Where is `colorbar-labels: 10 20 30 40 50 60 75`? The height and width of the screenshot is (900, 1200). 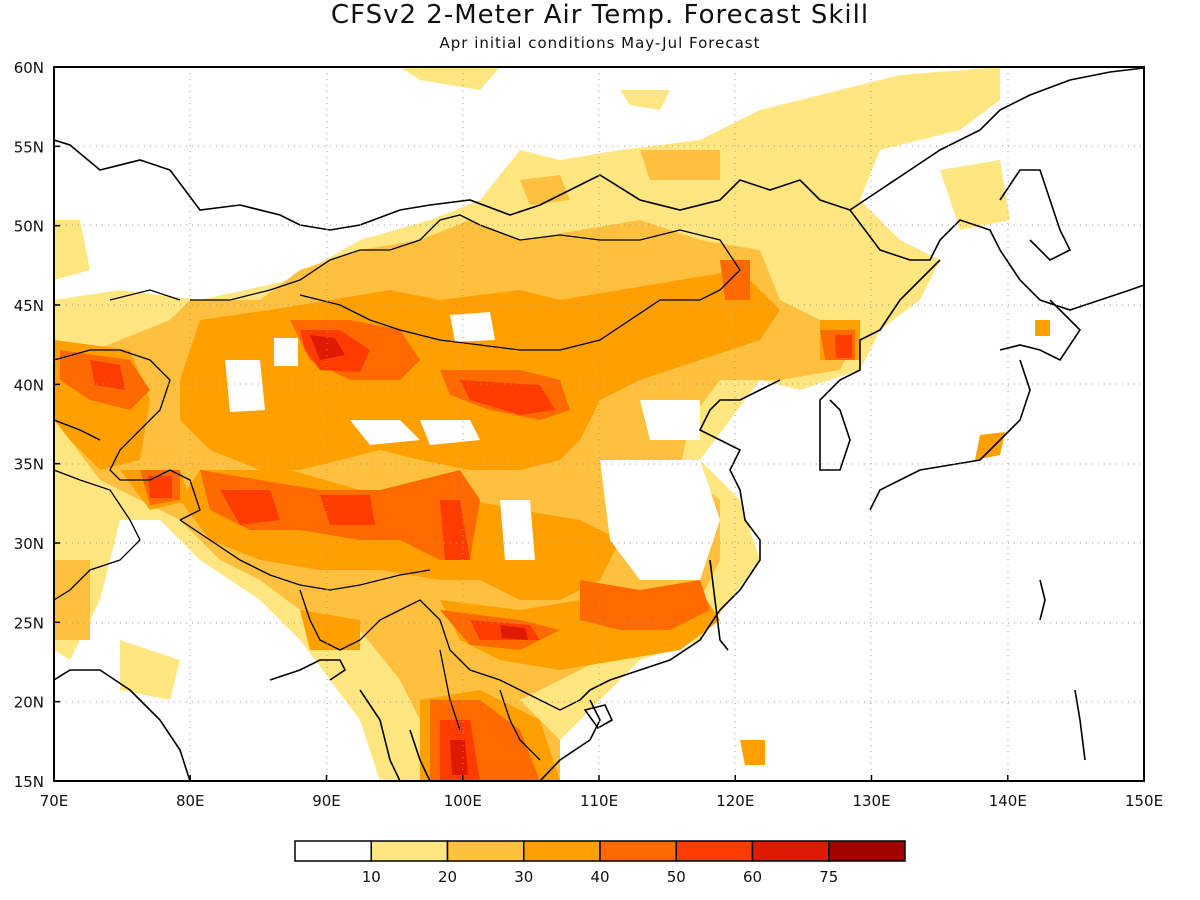 colorbar-labels: 10 20 30 40 50 60 75 is located at coordinates (600, 877).